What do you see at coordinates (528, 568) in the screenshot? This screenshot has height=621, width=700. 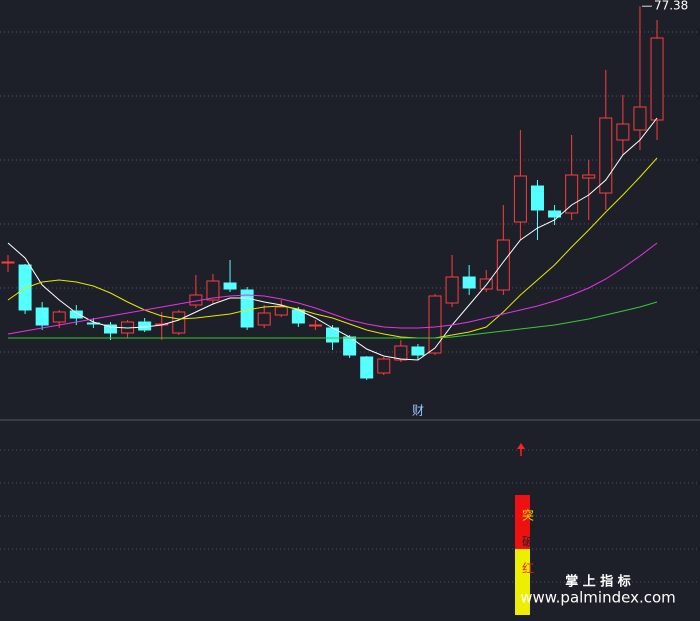 I see `signal-char: 红` at bounding box center [528, 568].